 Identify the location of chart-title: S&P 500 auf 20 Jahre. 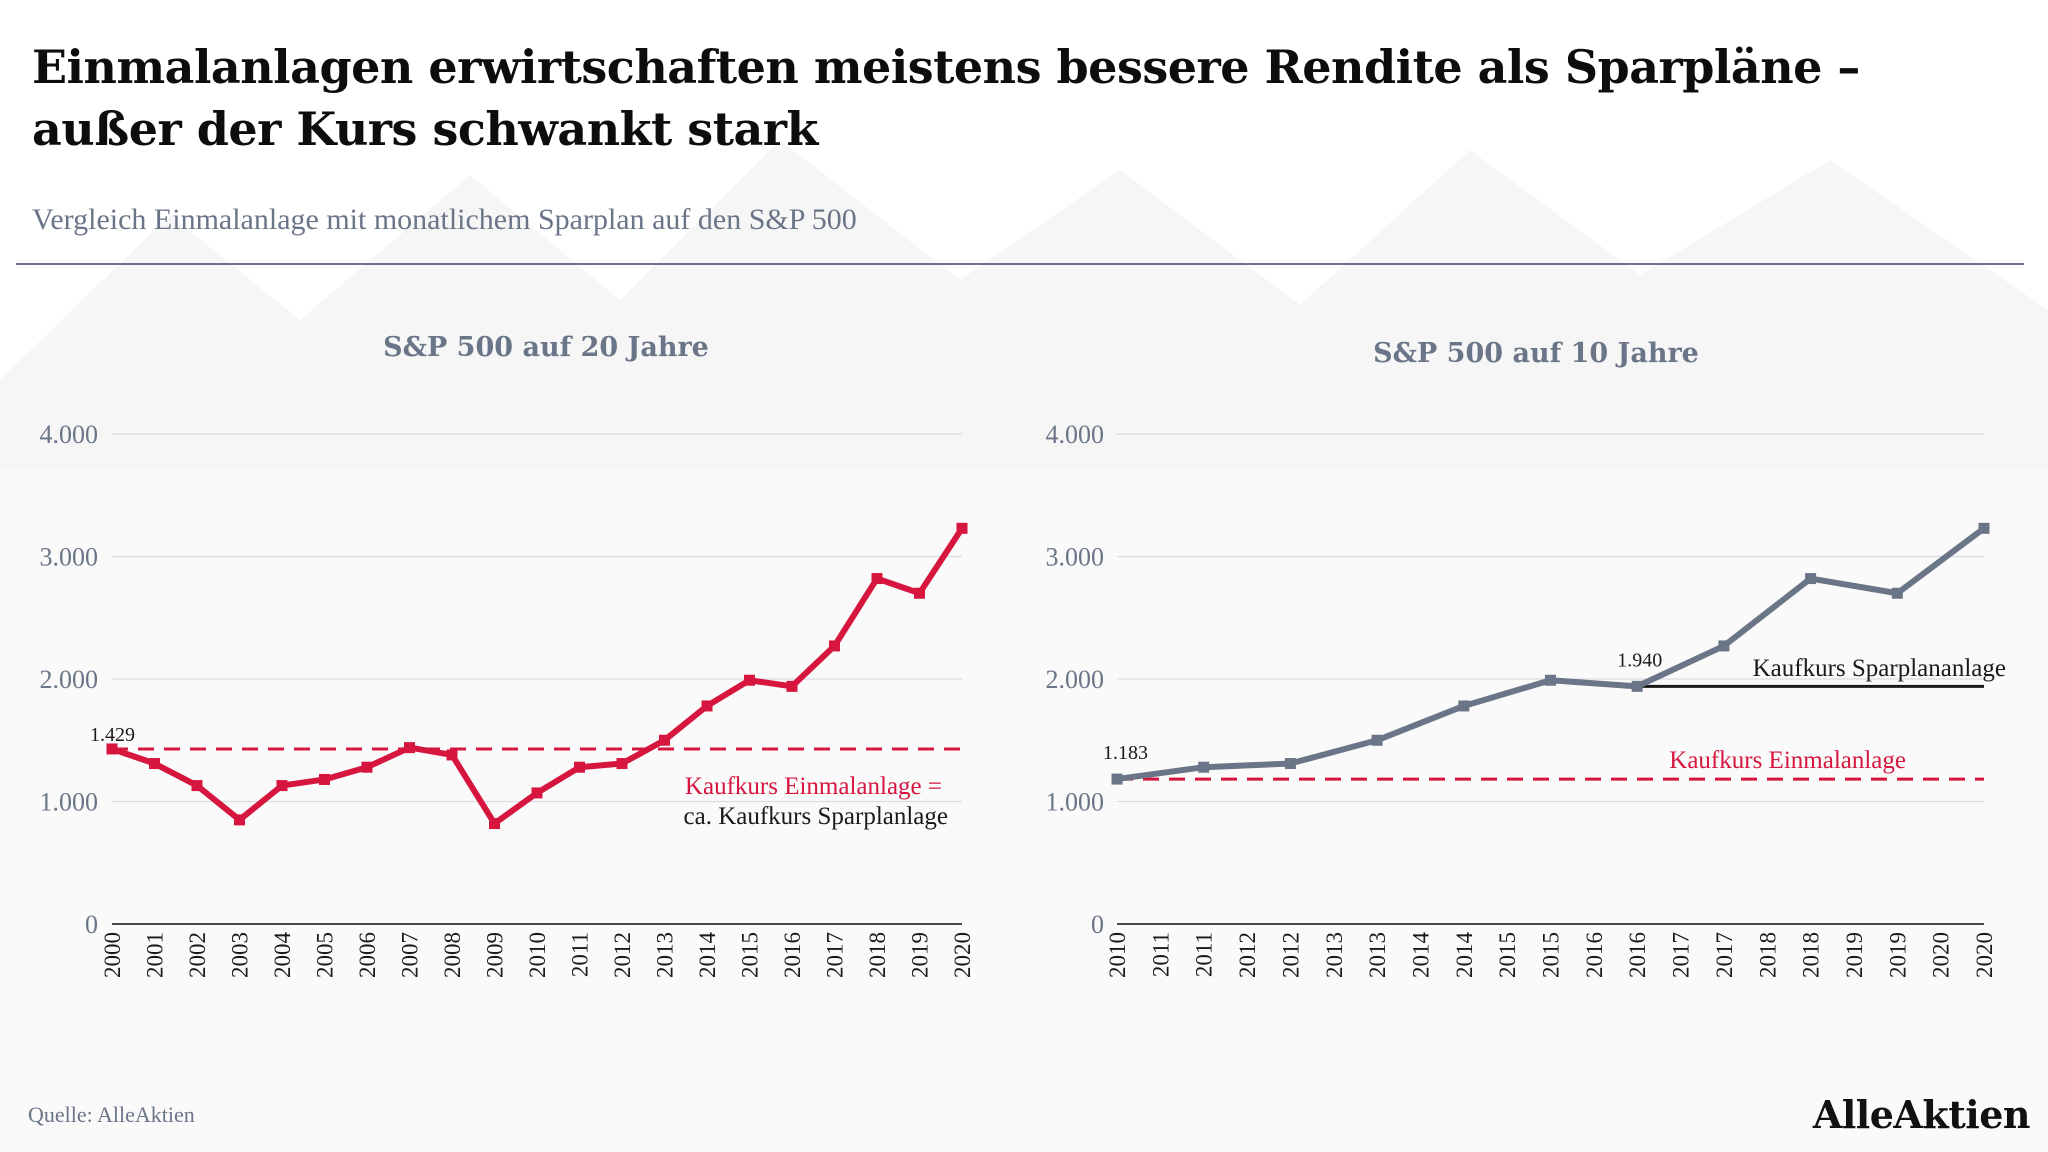
(546, 347).